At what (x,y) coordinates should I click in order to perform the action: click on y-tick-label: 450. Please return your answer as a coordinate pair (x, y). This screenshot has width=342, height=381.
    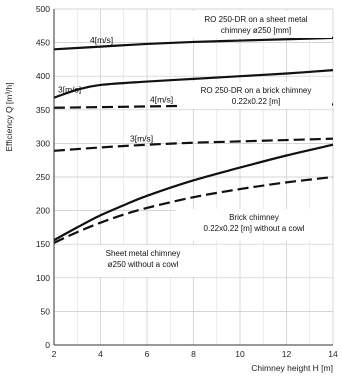
    Looking at the image, I should click on (43, 43).